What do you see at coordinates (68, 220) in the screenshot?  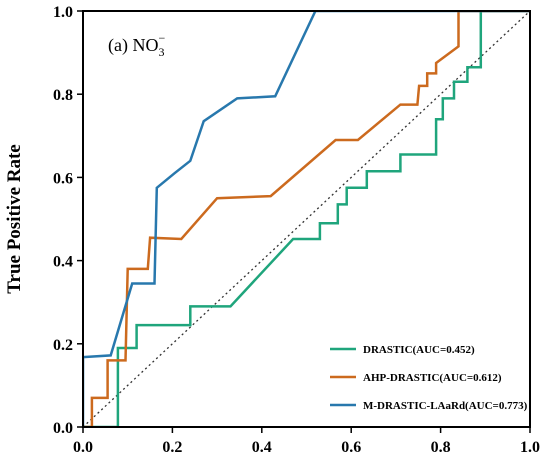 I see `y-axis: 0.0 0.2 0.4 0.6 0.8 1.0` at bounding box center [68, 220].